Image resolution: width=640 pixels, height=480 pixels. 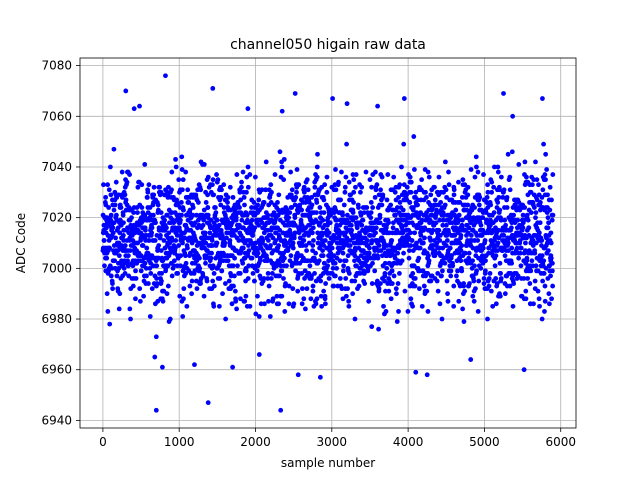 What do you see at coordinates (56, 420) in the screenshot?
I see `y-tick-label: 6940` at bounding box center [56, 420].